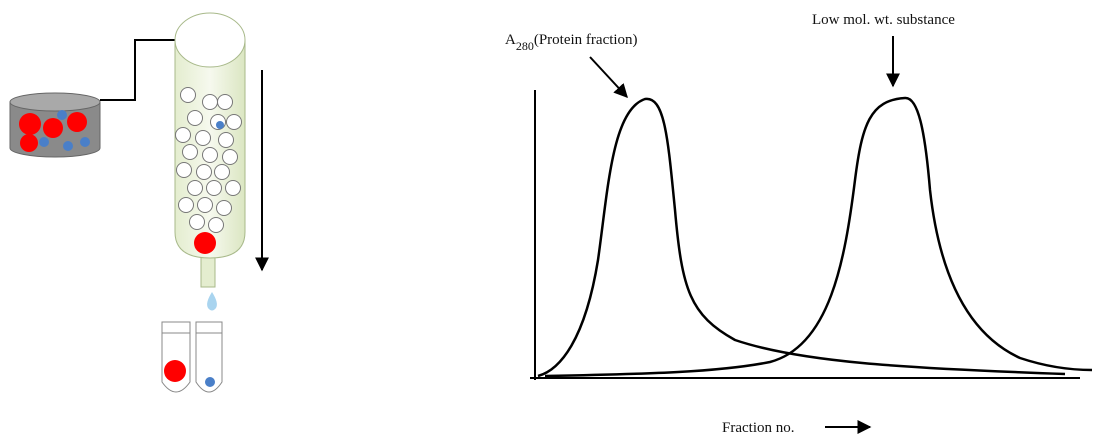  Describe the element at coordinates (55, 102) in the screenshot. I see `can-top` at that location.